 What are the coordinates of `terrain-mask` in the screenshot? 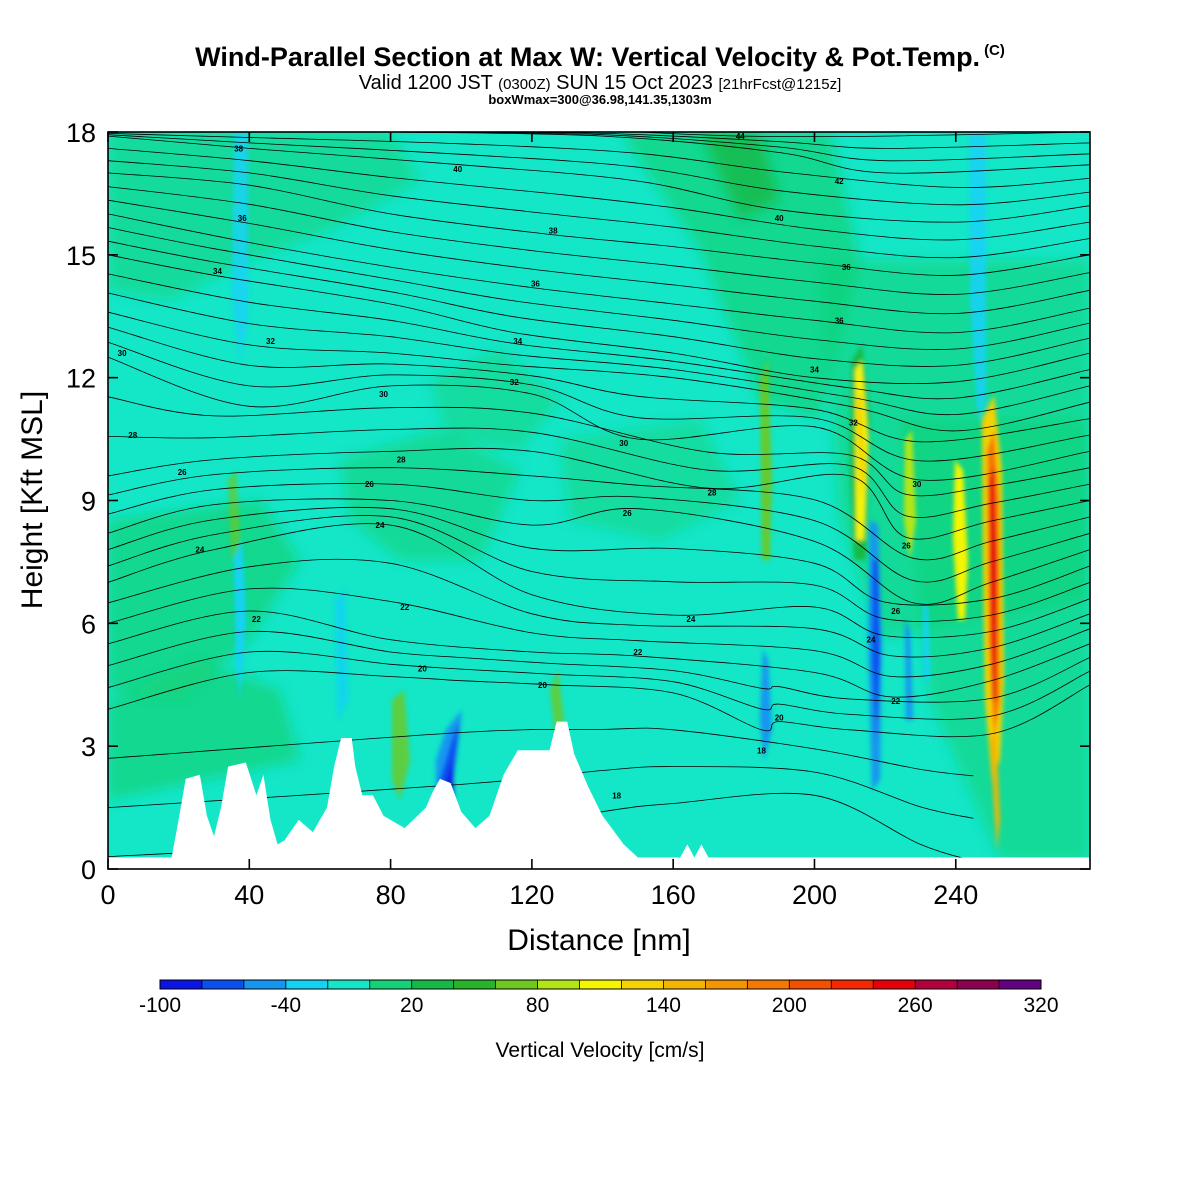 It's located at (599, 795).